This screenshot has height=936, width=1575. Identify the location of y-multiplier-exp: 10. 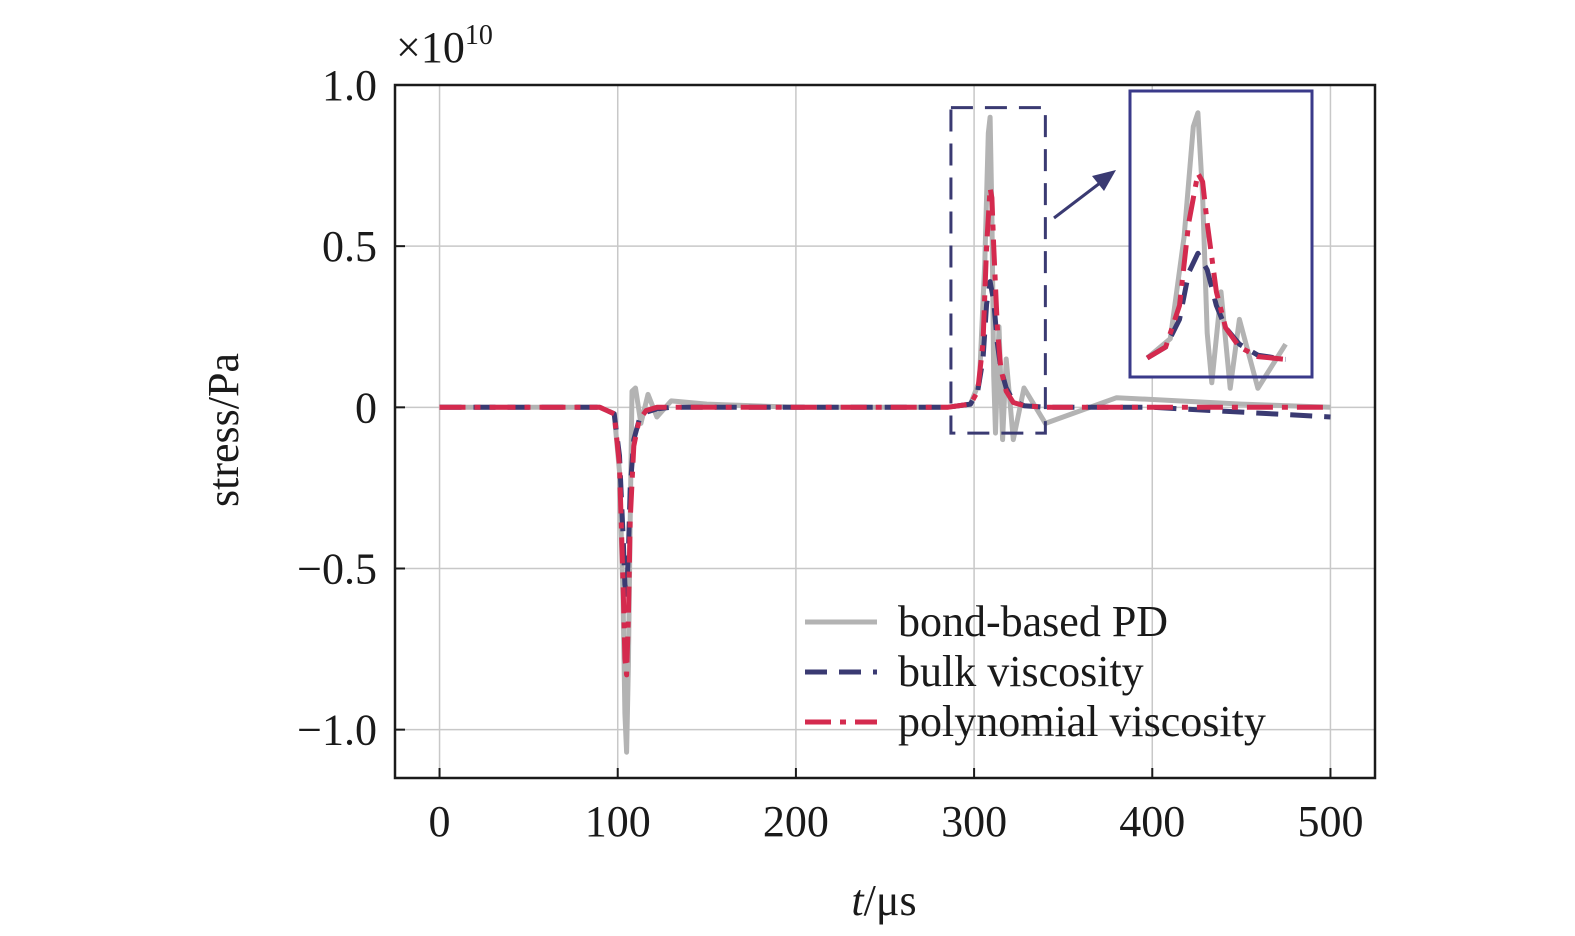
(479, 35).